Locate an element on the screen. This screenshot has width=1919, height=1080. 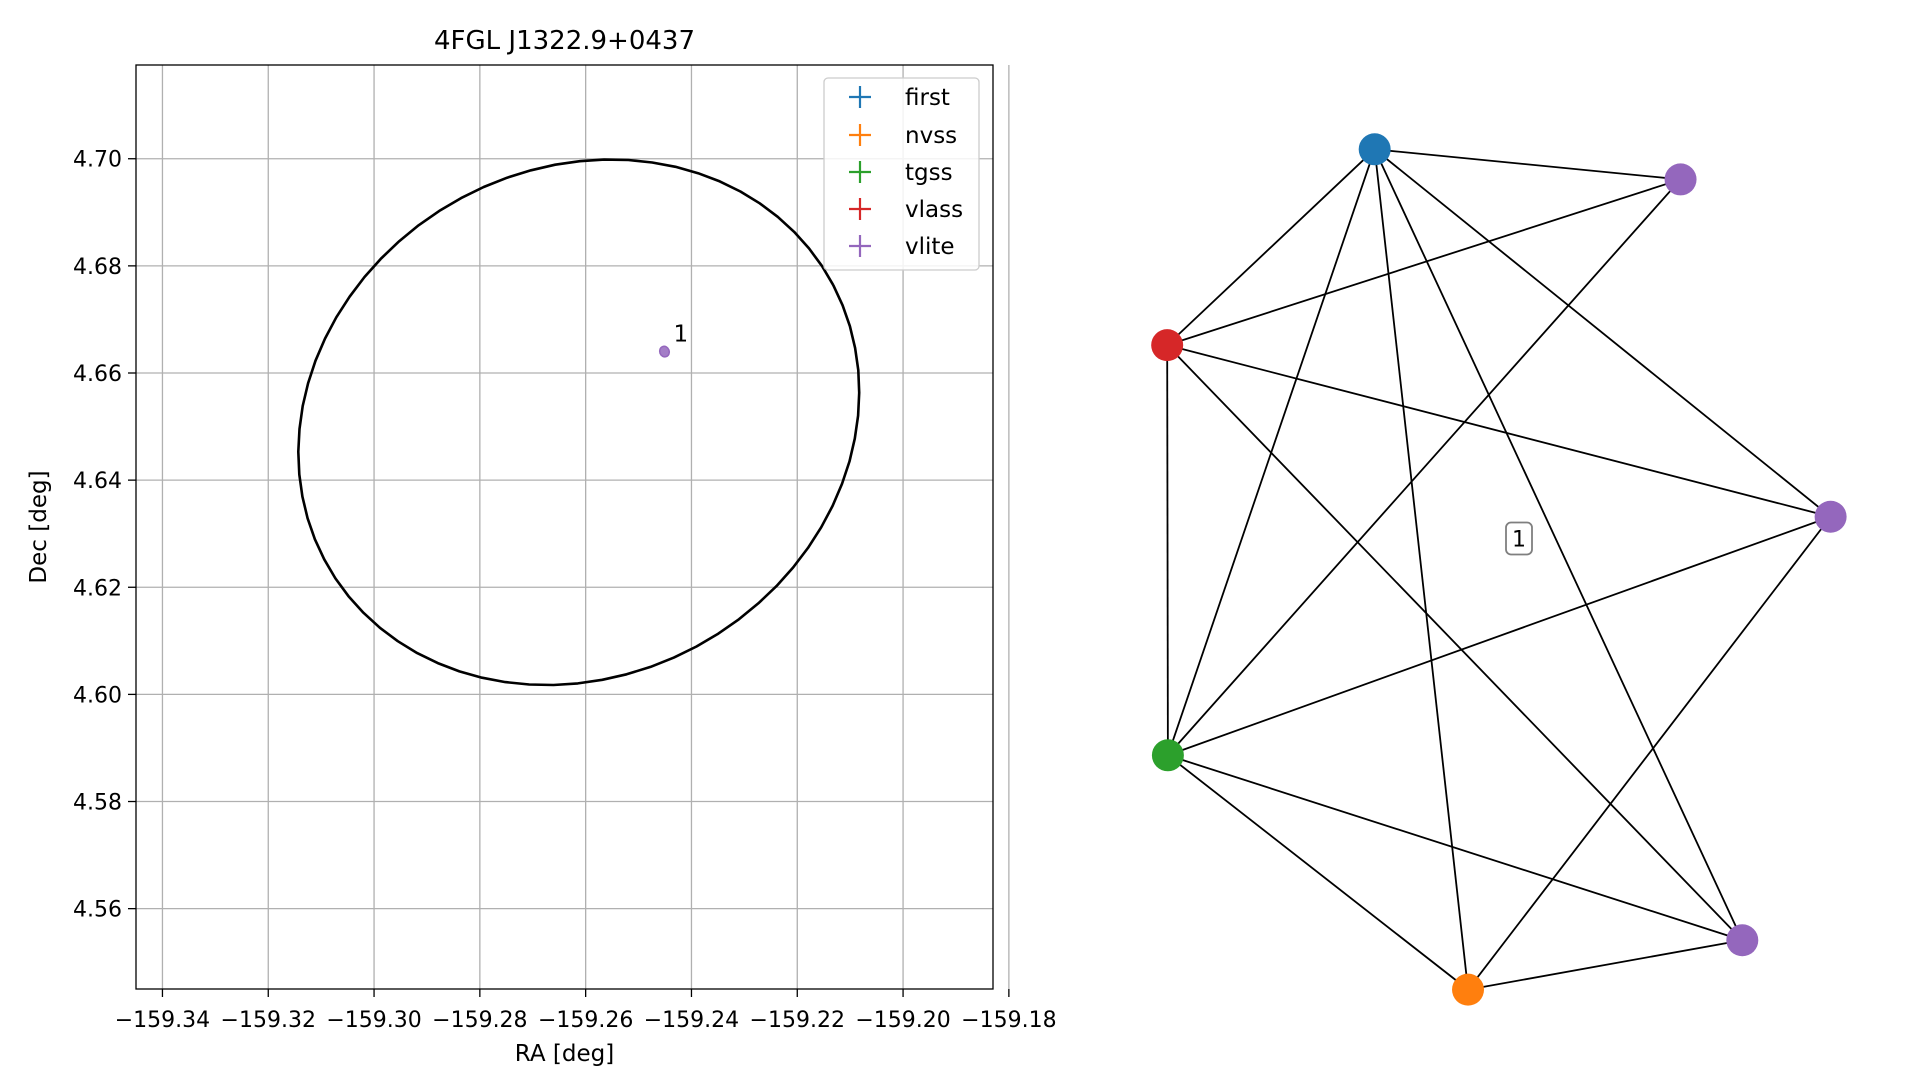
x-tick-label: −159.30 is located at coordinates (373, 1020).